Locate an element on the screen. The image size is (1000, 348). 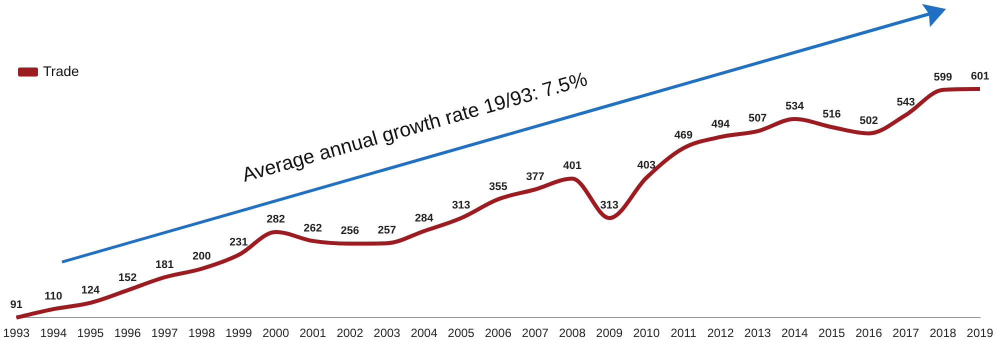
data-label: 110 is located at coordinates (53, 296).